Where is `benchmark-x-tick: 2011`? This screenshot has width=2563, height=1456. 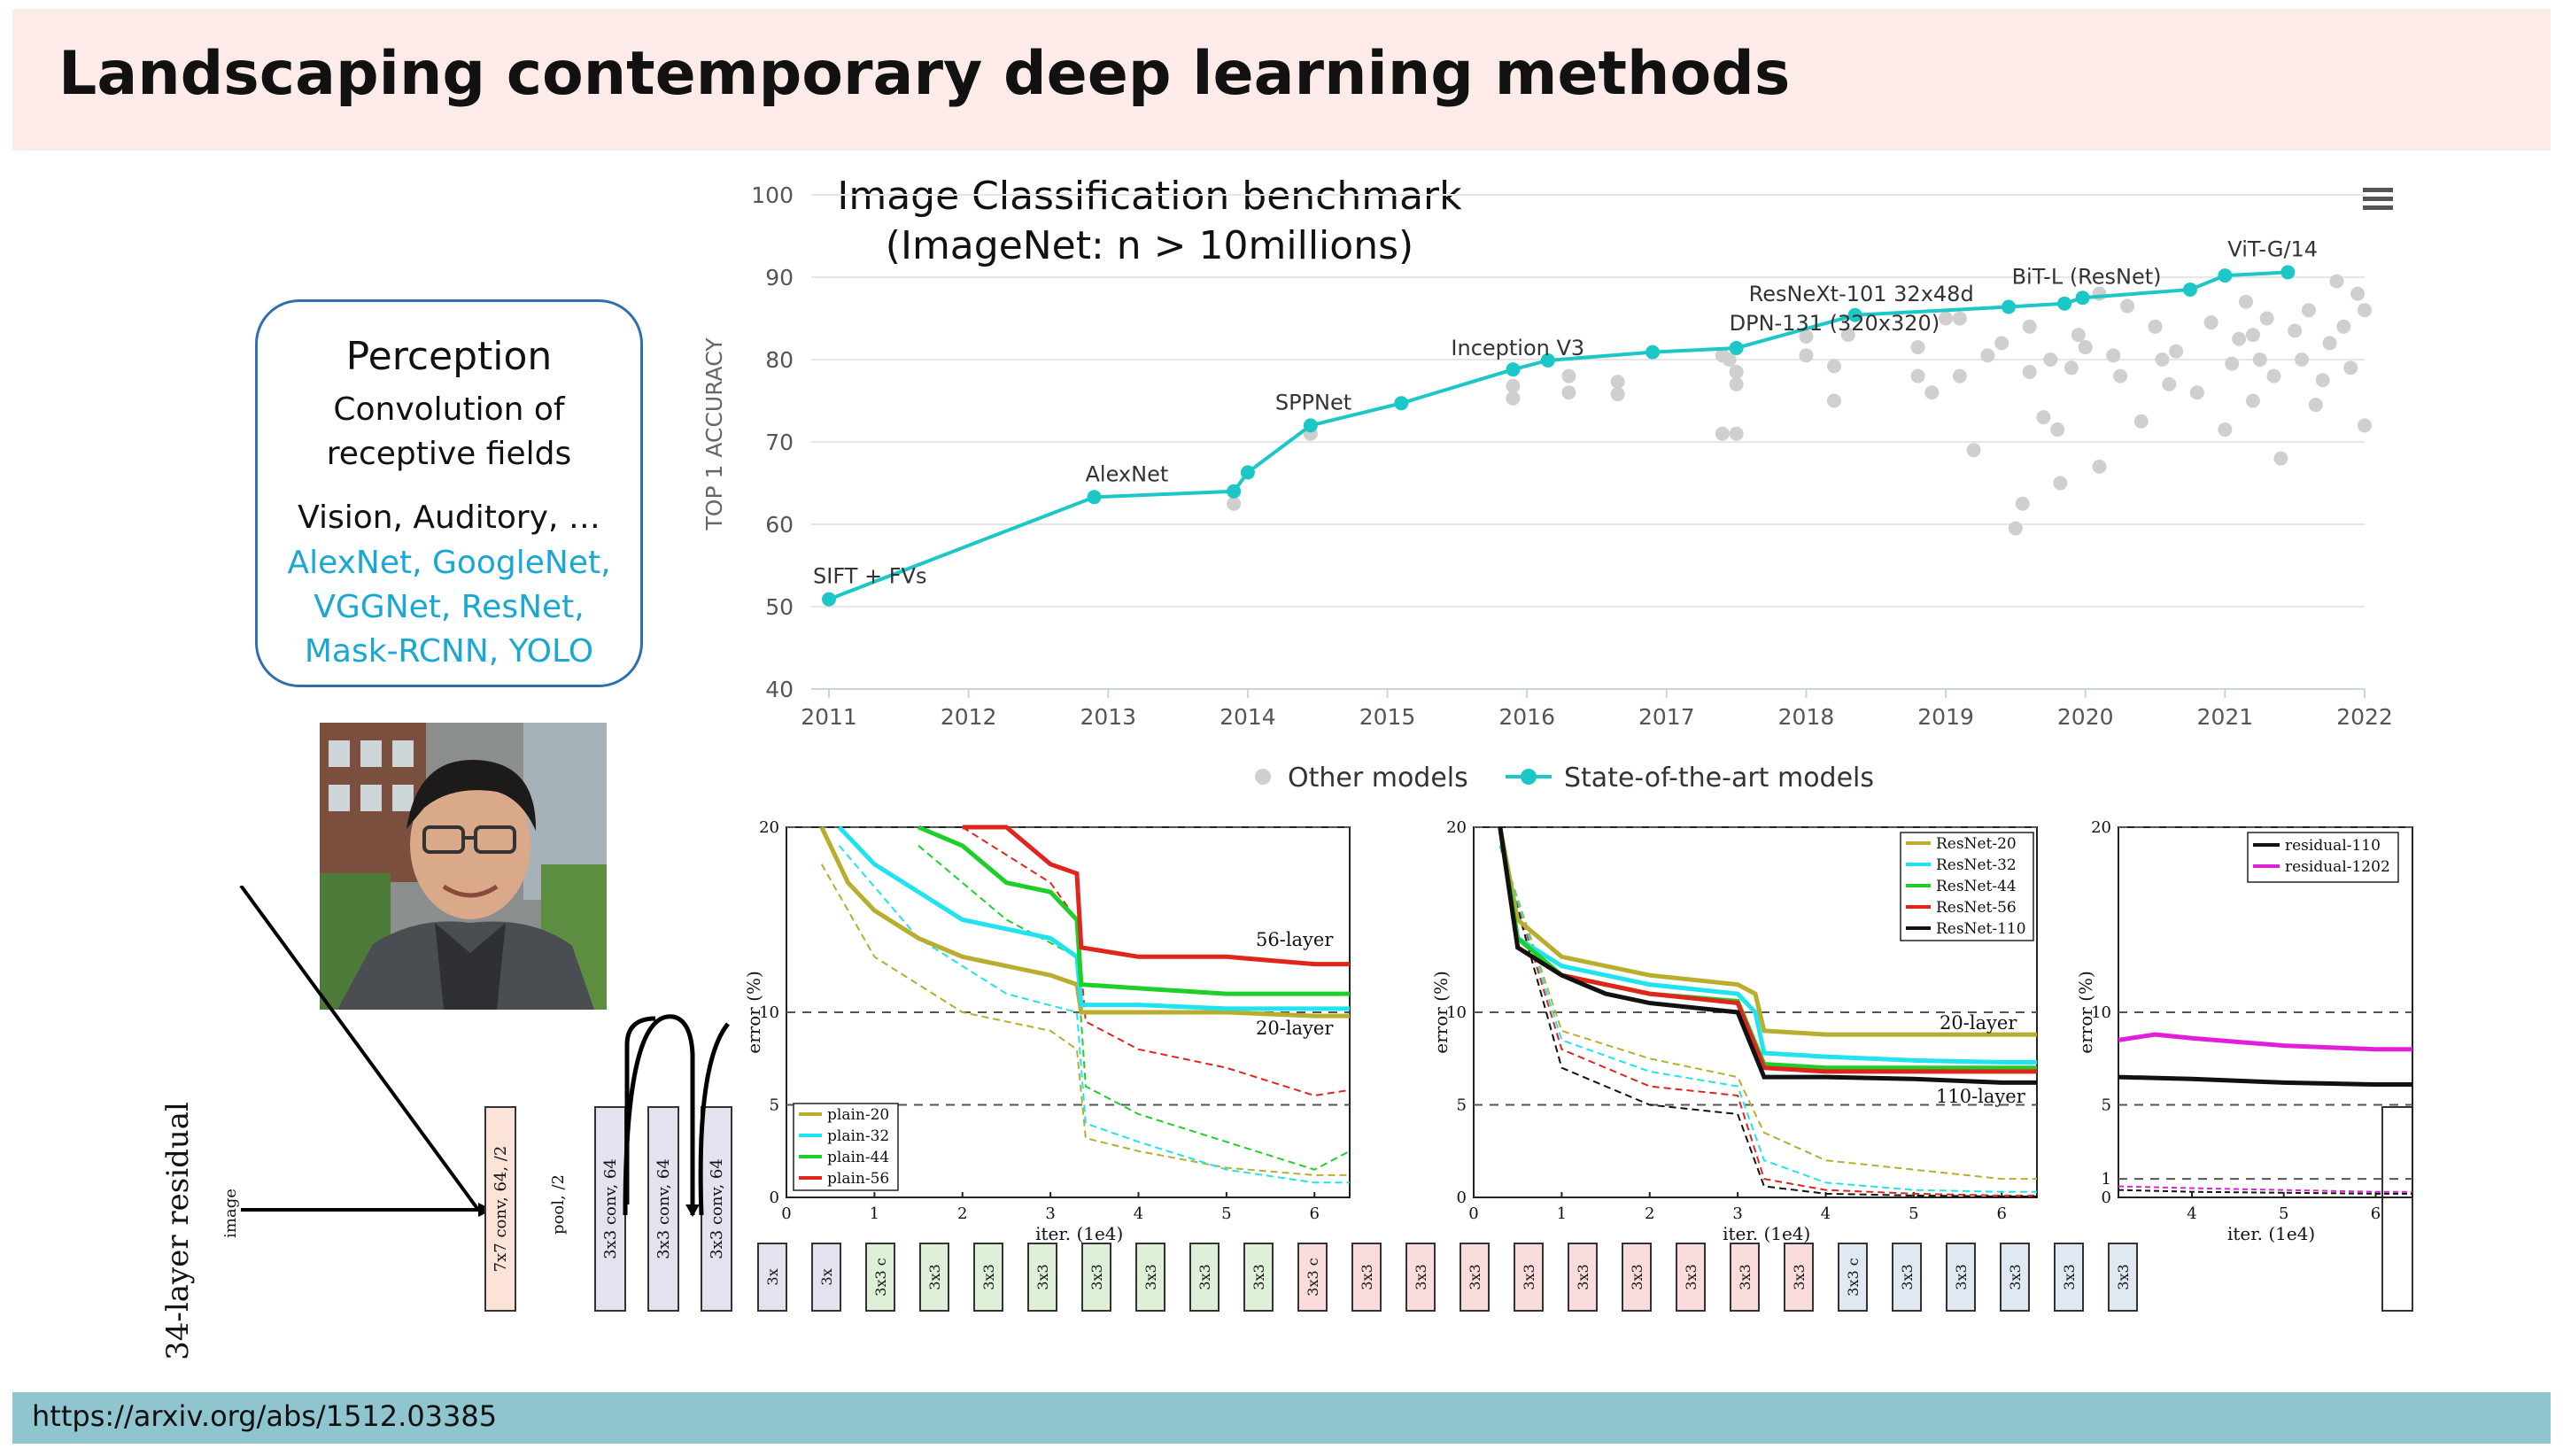 benchmark-x-tick: 2011 is located at coordinates (829, 717).